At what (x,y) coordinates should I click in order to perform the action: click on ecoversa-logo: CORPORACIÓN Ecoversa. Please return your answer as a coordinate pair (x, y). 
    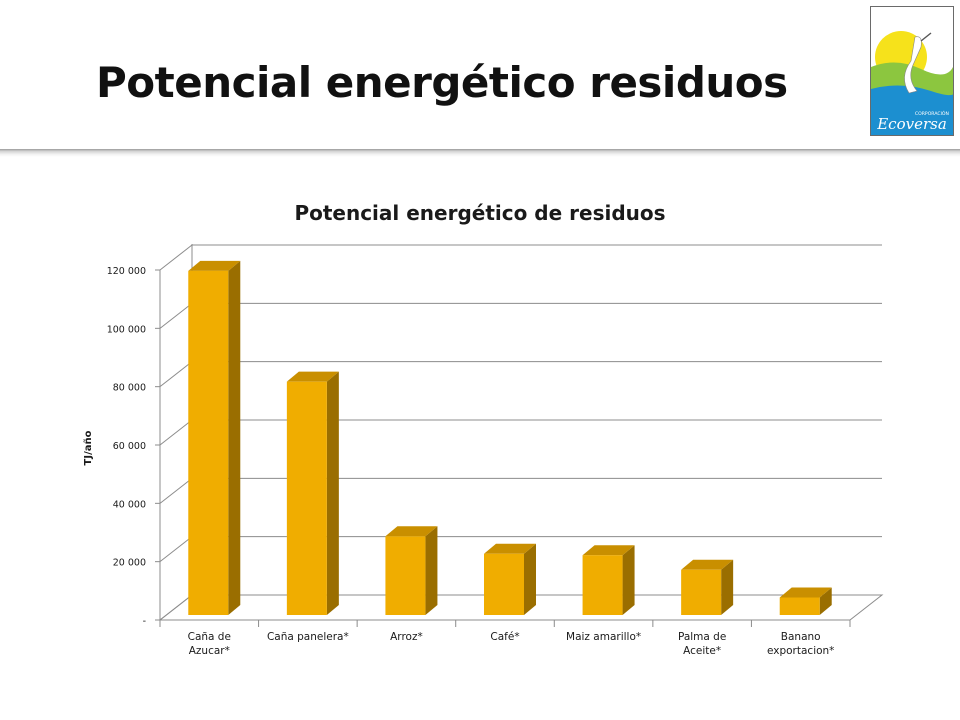
    Looking at the image, I should click on (912, 71).